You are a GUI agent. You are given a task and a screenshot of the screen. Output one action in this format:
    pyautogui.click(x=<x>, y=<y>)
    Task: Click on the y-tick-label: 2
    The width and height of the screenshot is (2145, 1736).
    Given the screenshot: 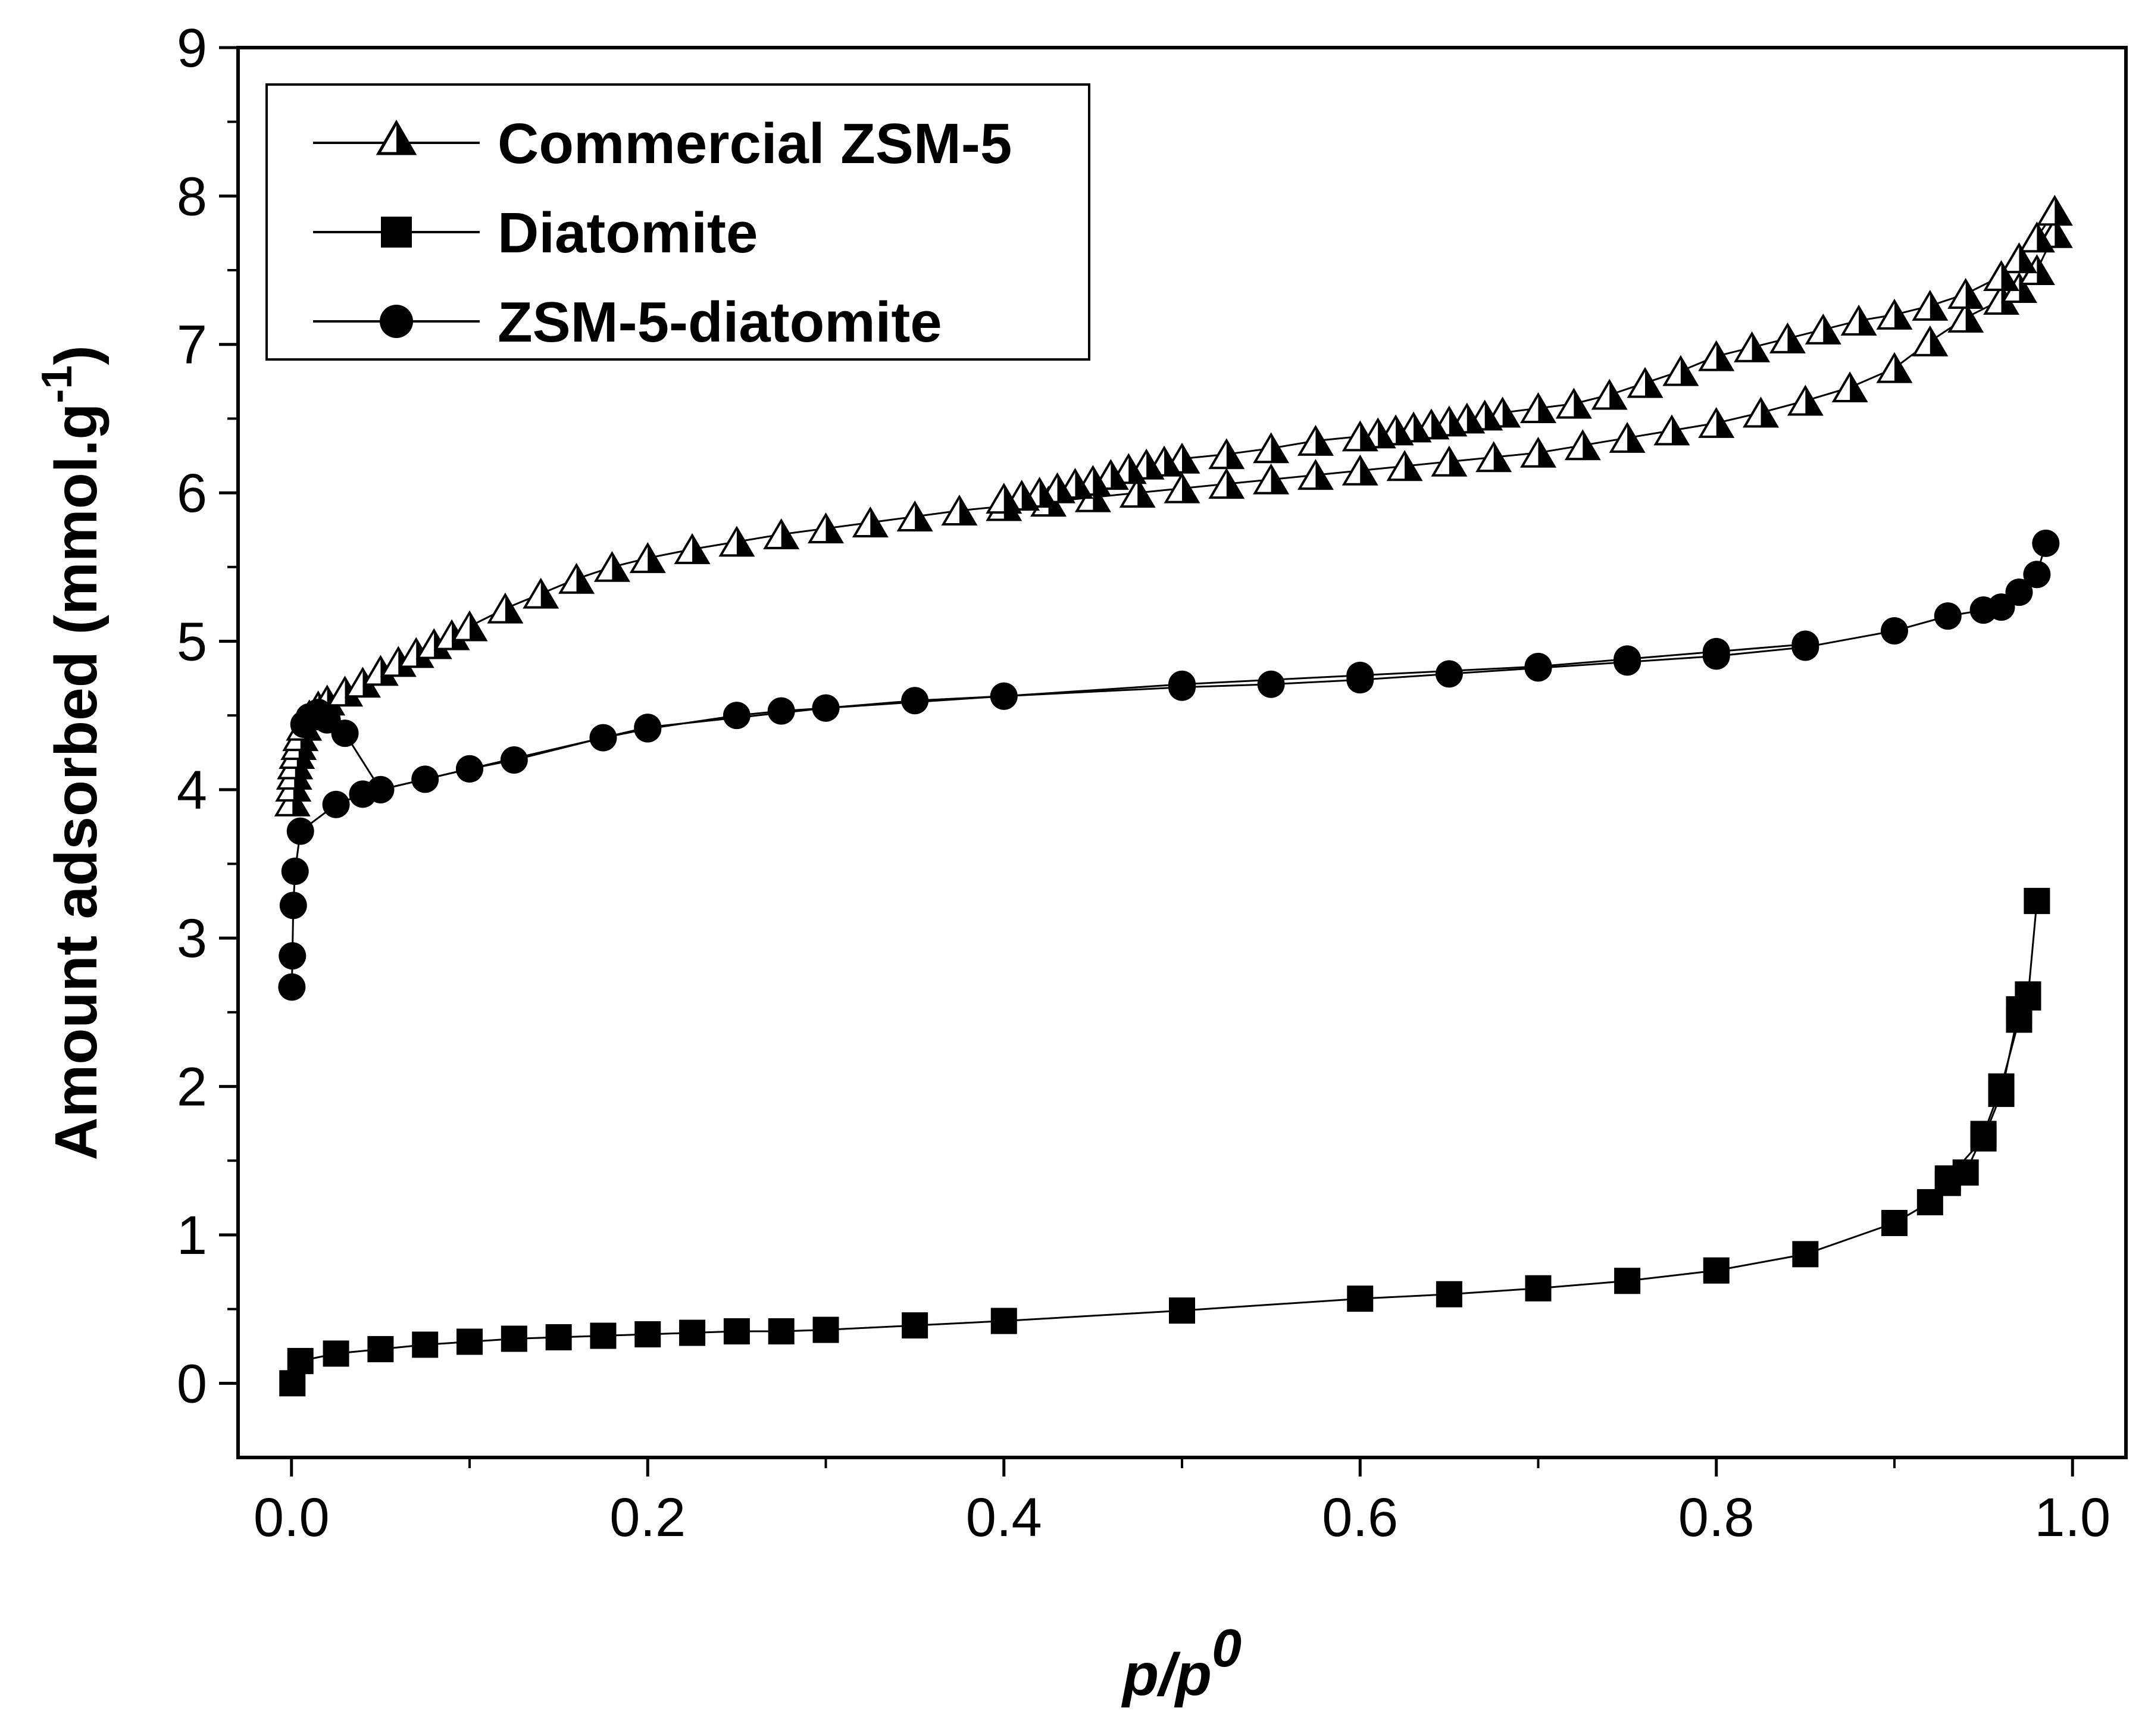 What is the action you would take?
    pyautogui.click(x=192, y=1087)
    